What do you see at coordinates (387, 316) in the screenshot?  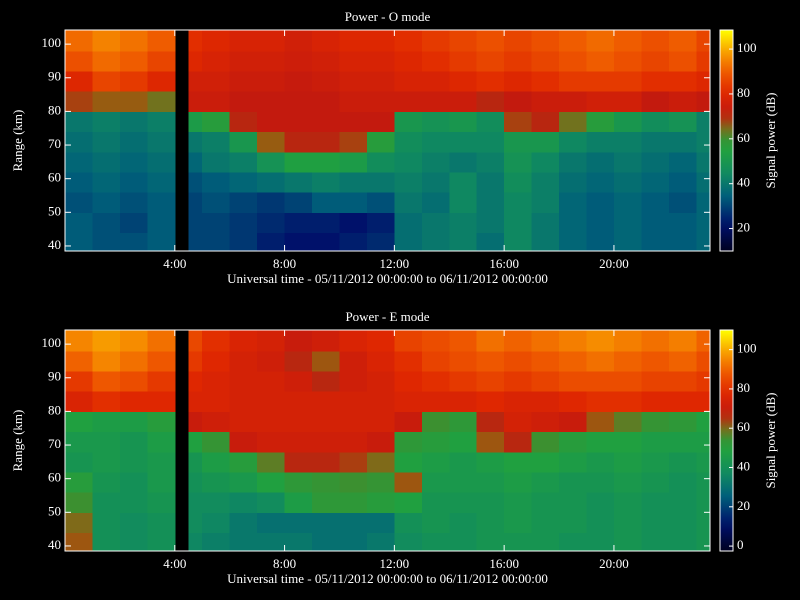 I see `chart-title: Power - E mode` at bounding box center [387, 316].